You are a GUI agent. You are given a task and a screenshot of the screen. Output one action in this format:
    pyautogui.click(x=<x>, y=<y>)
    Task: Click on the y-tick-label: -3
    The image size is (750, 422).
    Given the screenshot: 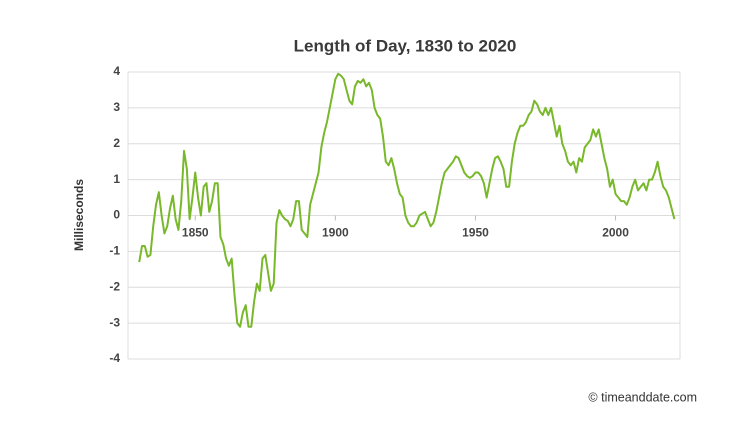 What is the action you would take?
    pyautogui.click(x=114, y=322)
    